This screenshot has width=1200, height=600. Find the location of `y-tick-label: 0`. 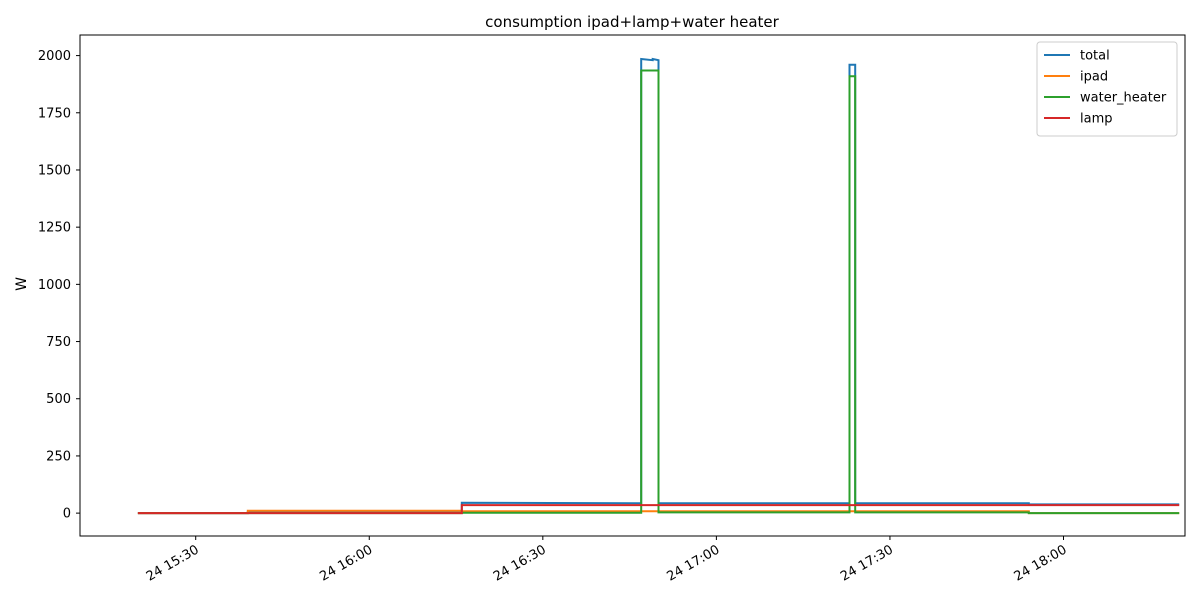

y-tick-label: 0 is located at coordinates (67, 514).